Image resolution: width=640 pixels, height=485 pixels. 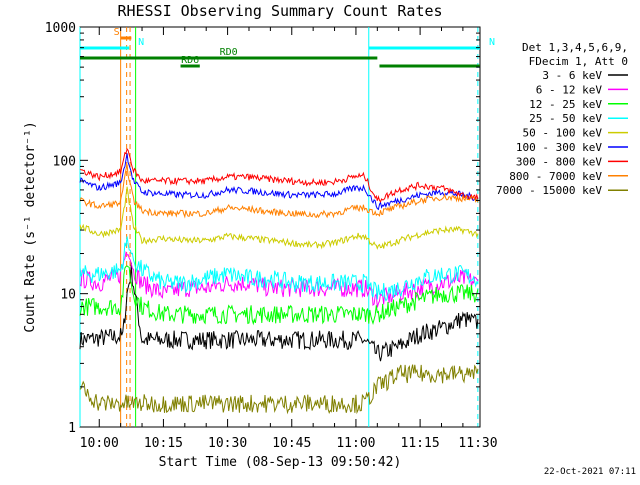 What do you see at coordinates (279, 11) in the screenshot?
I see `chart-title: RHESSI Observing Summary Count Rates` at bounding box center [279, 11].